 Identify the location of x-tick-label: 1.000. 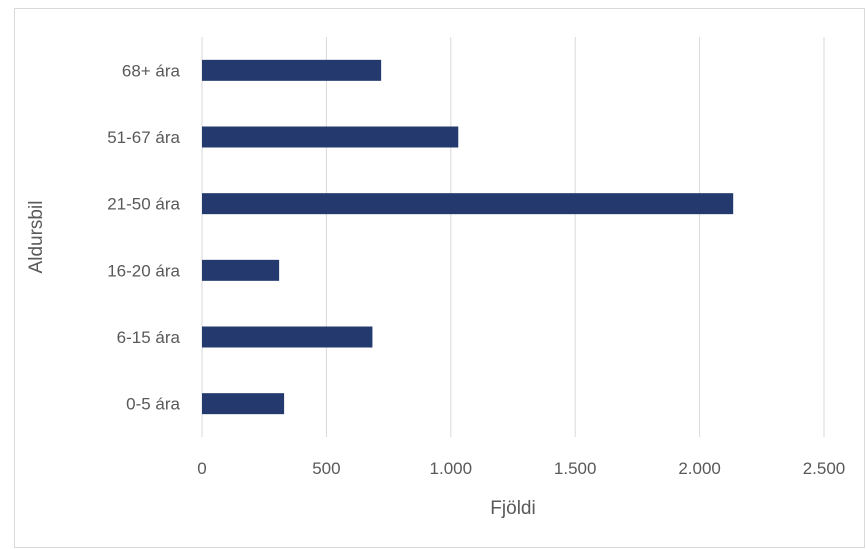
(451, 468).